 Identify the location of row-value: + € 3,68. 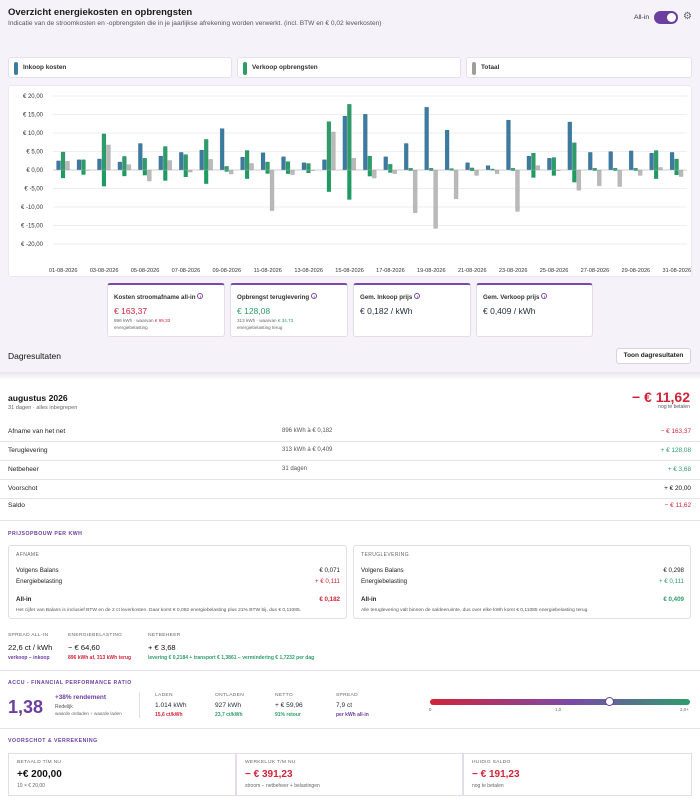
(679, 469).